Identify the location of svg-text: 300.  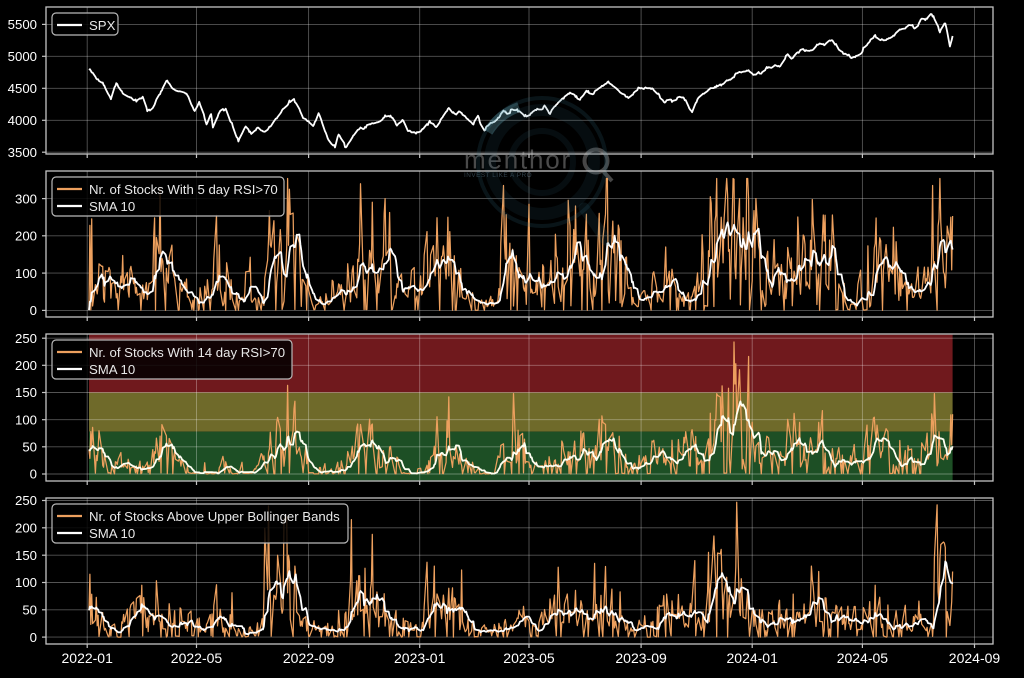
(26, 198).